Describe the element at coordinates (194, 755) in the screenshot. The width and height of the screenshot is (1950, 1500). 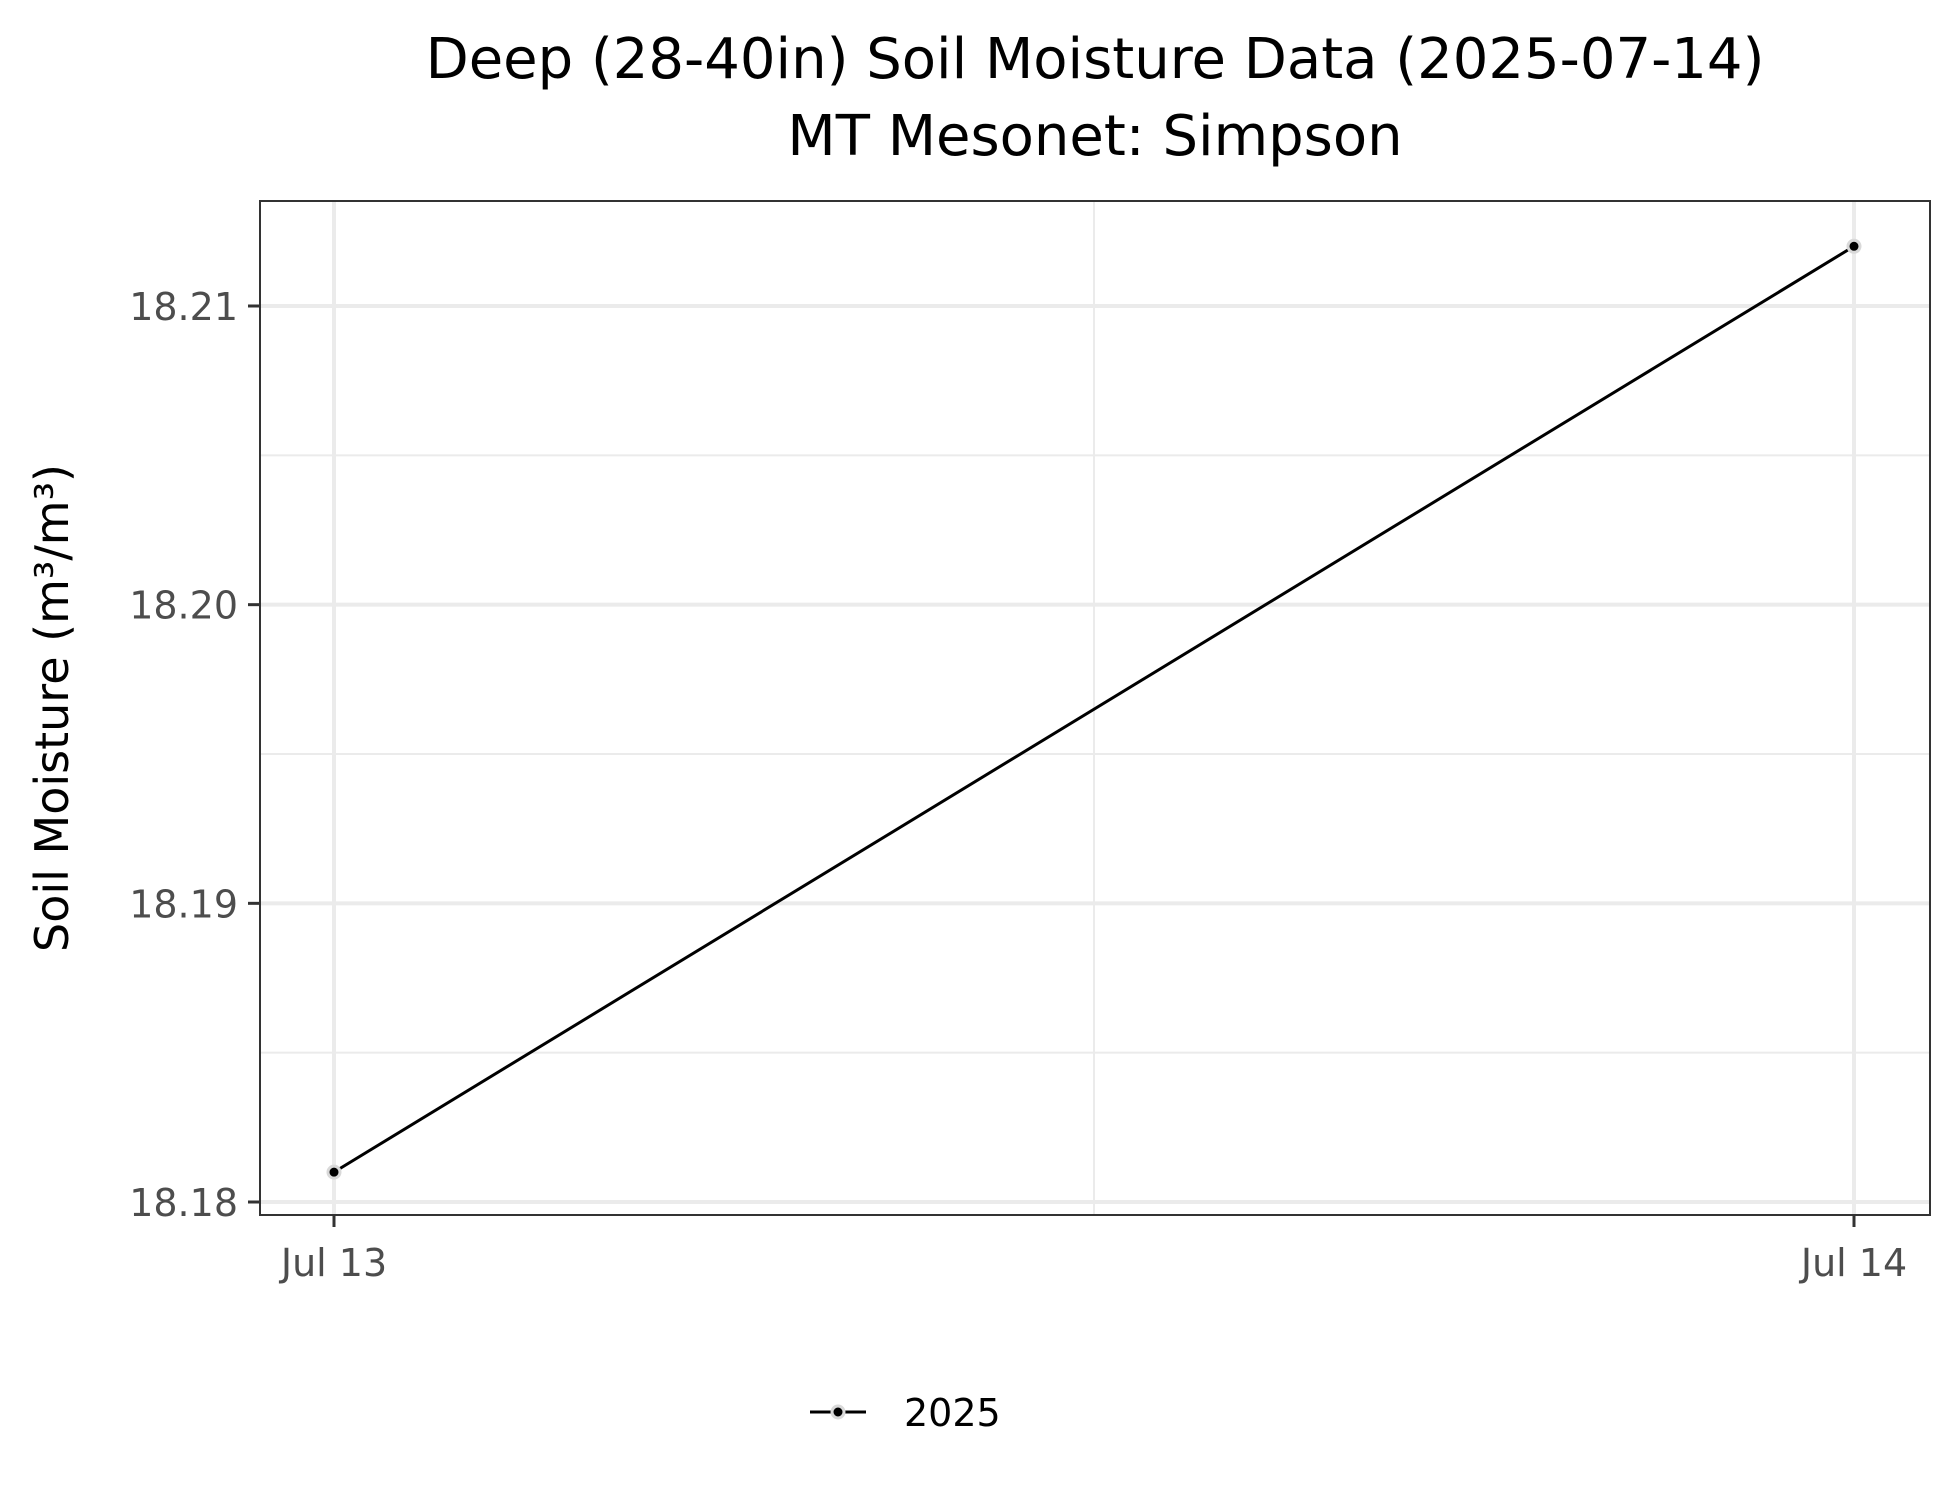
I see `y-axis: 18.18 18.19 18.20 18.21` at that location.